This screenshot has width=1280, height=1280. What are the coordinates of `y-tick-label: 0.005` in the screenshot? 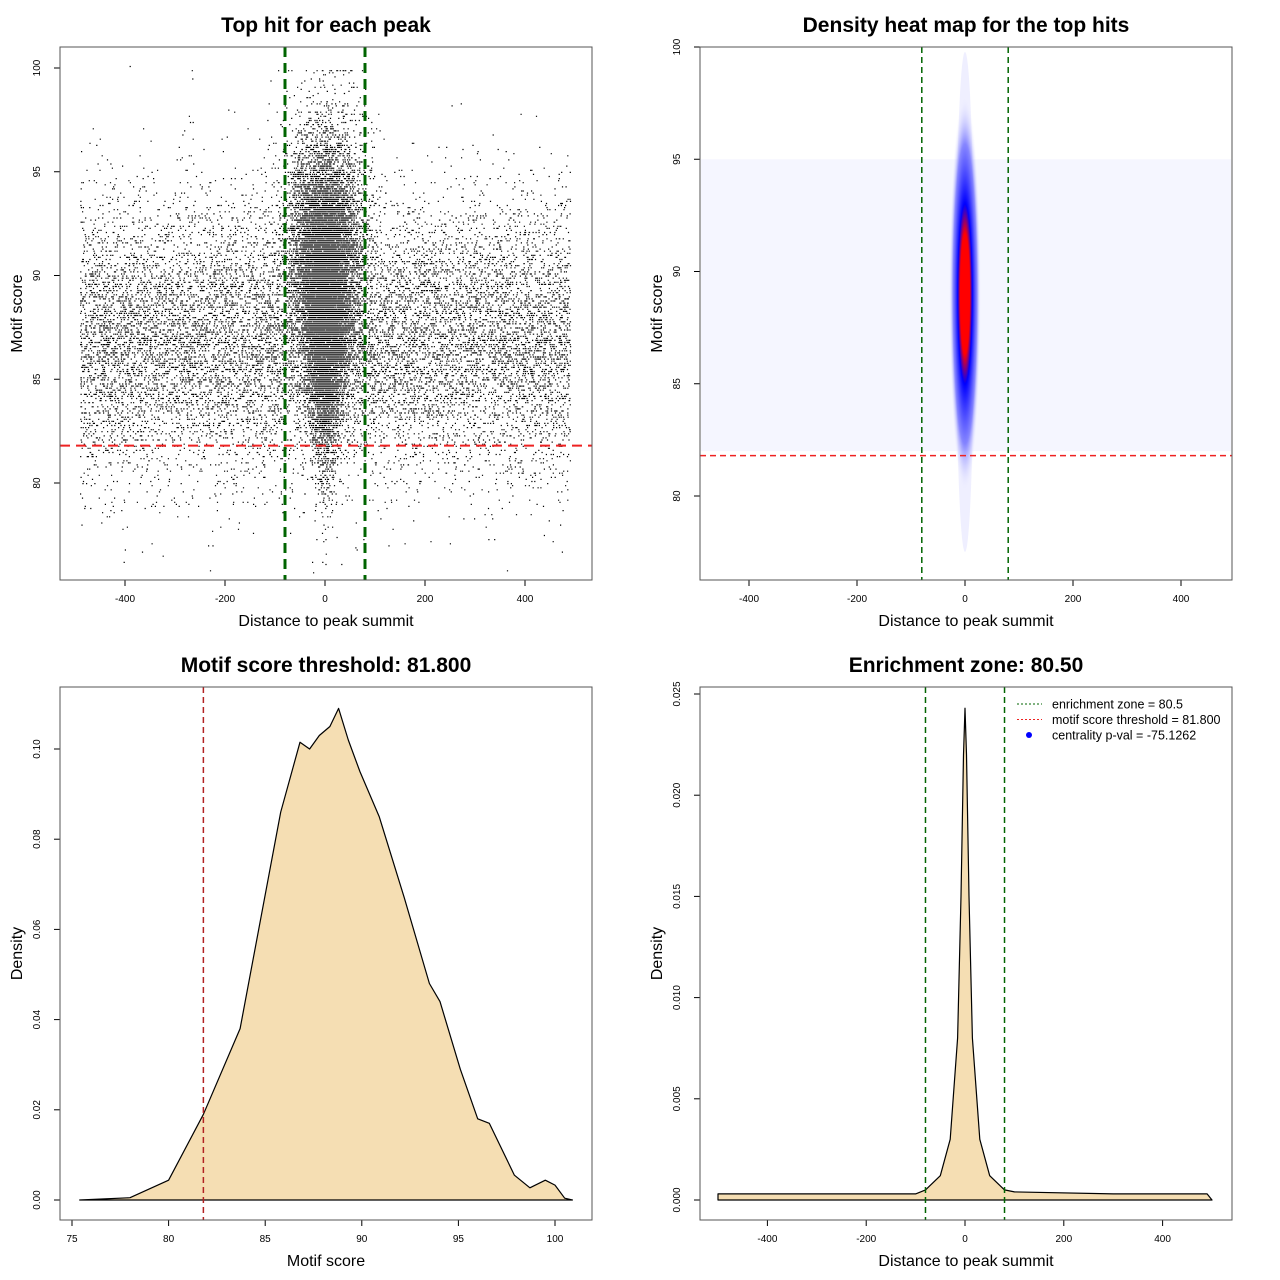 It's located at (677, 1098).